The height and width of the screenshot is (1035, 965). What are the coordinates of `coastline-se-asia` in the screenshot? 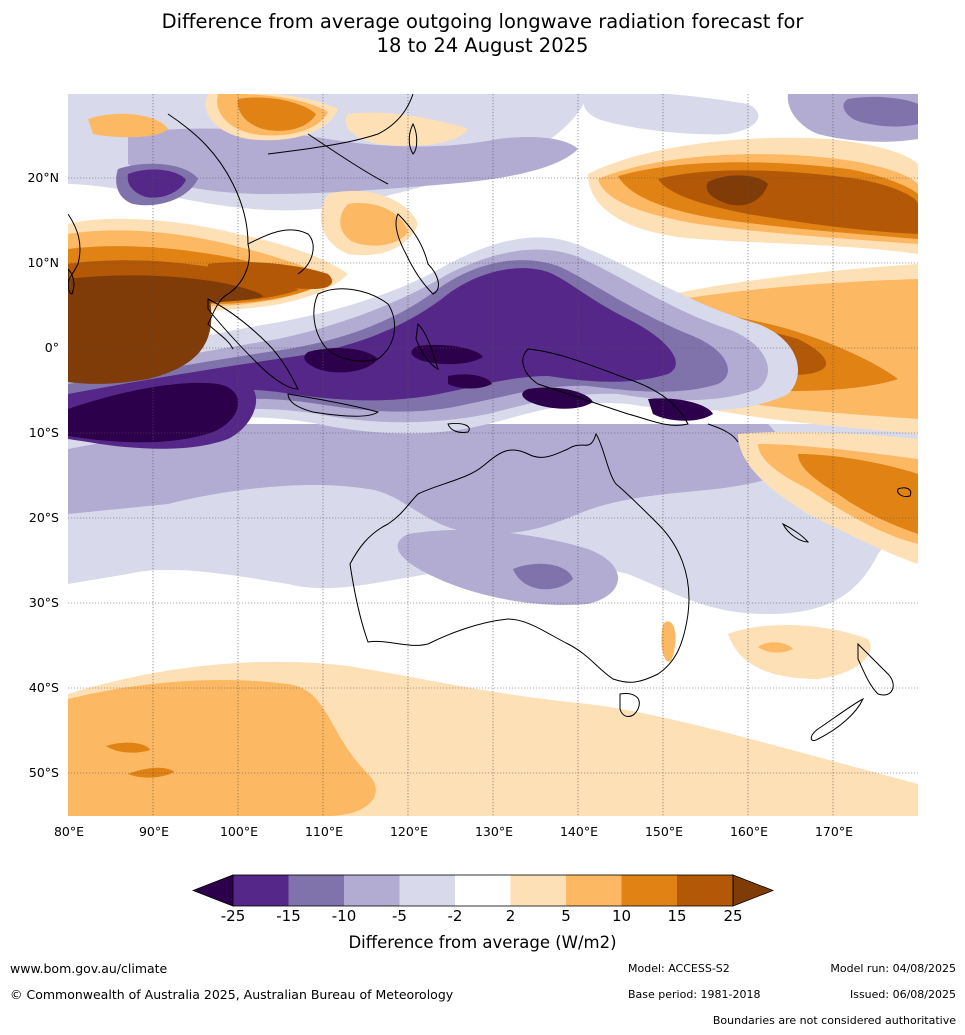 It's located at (278, 231).